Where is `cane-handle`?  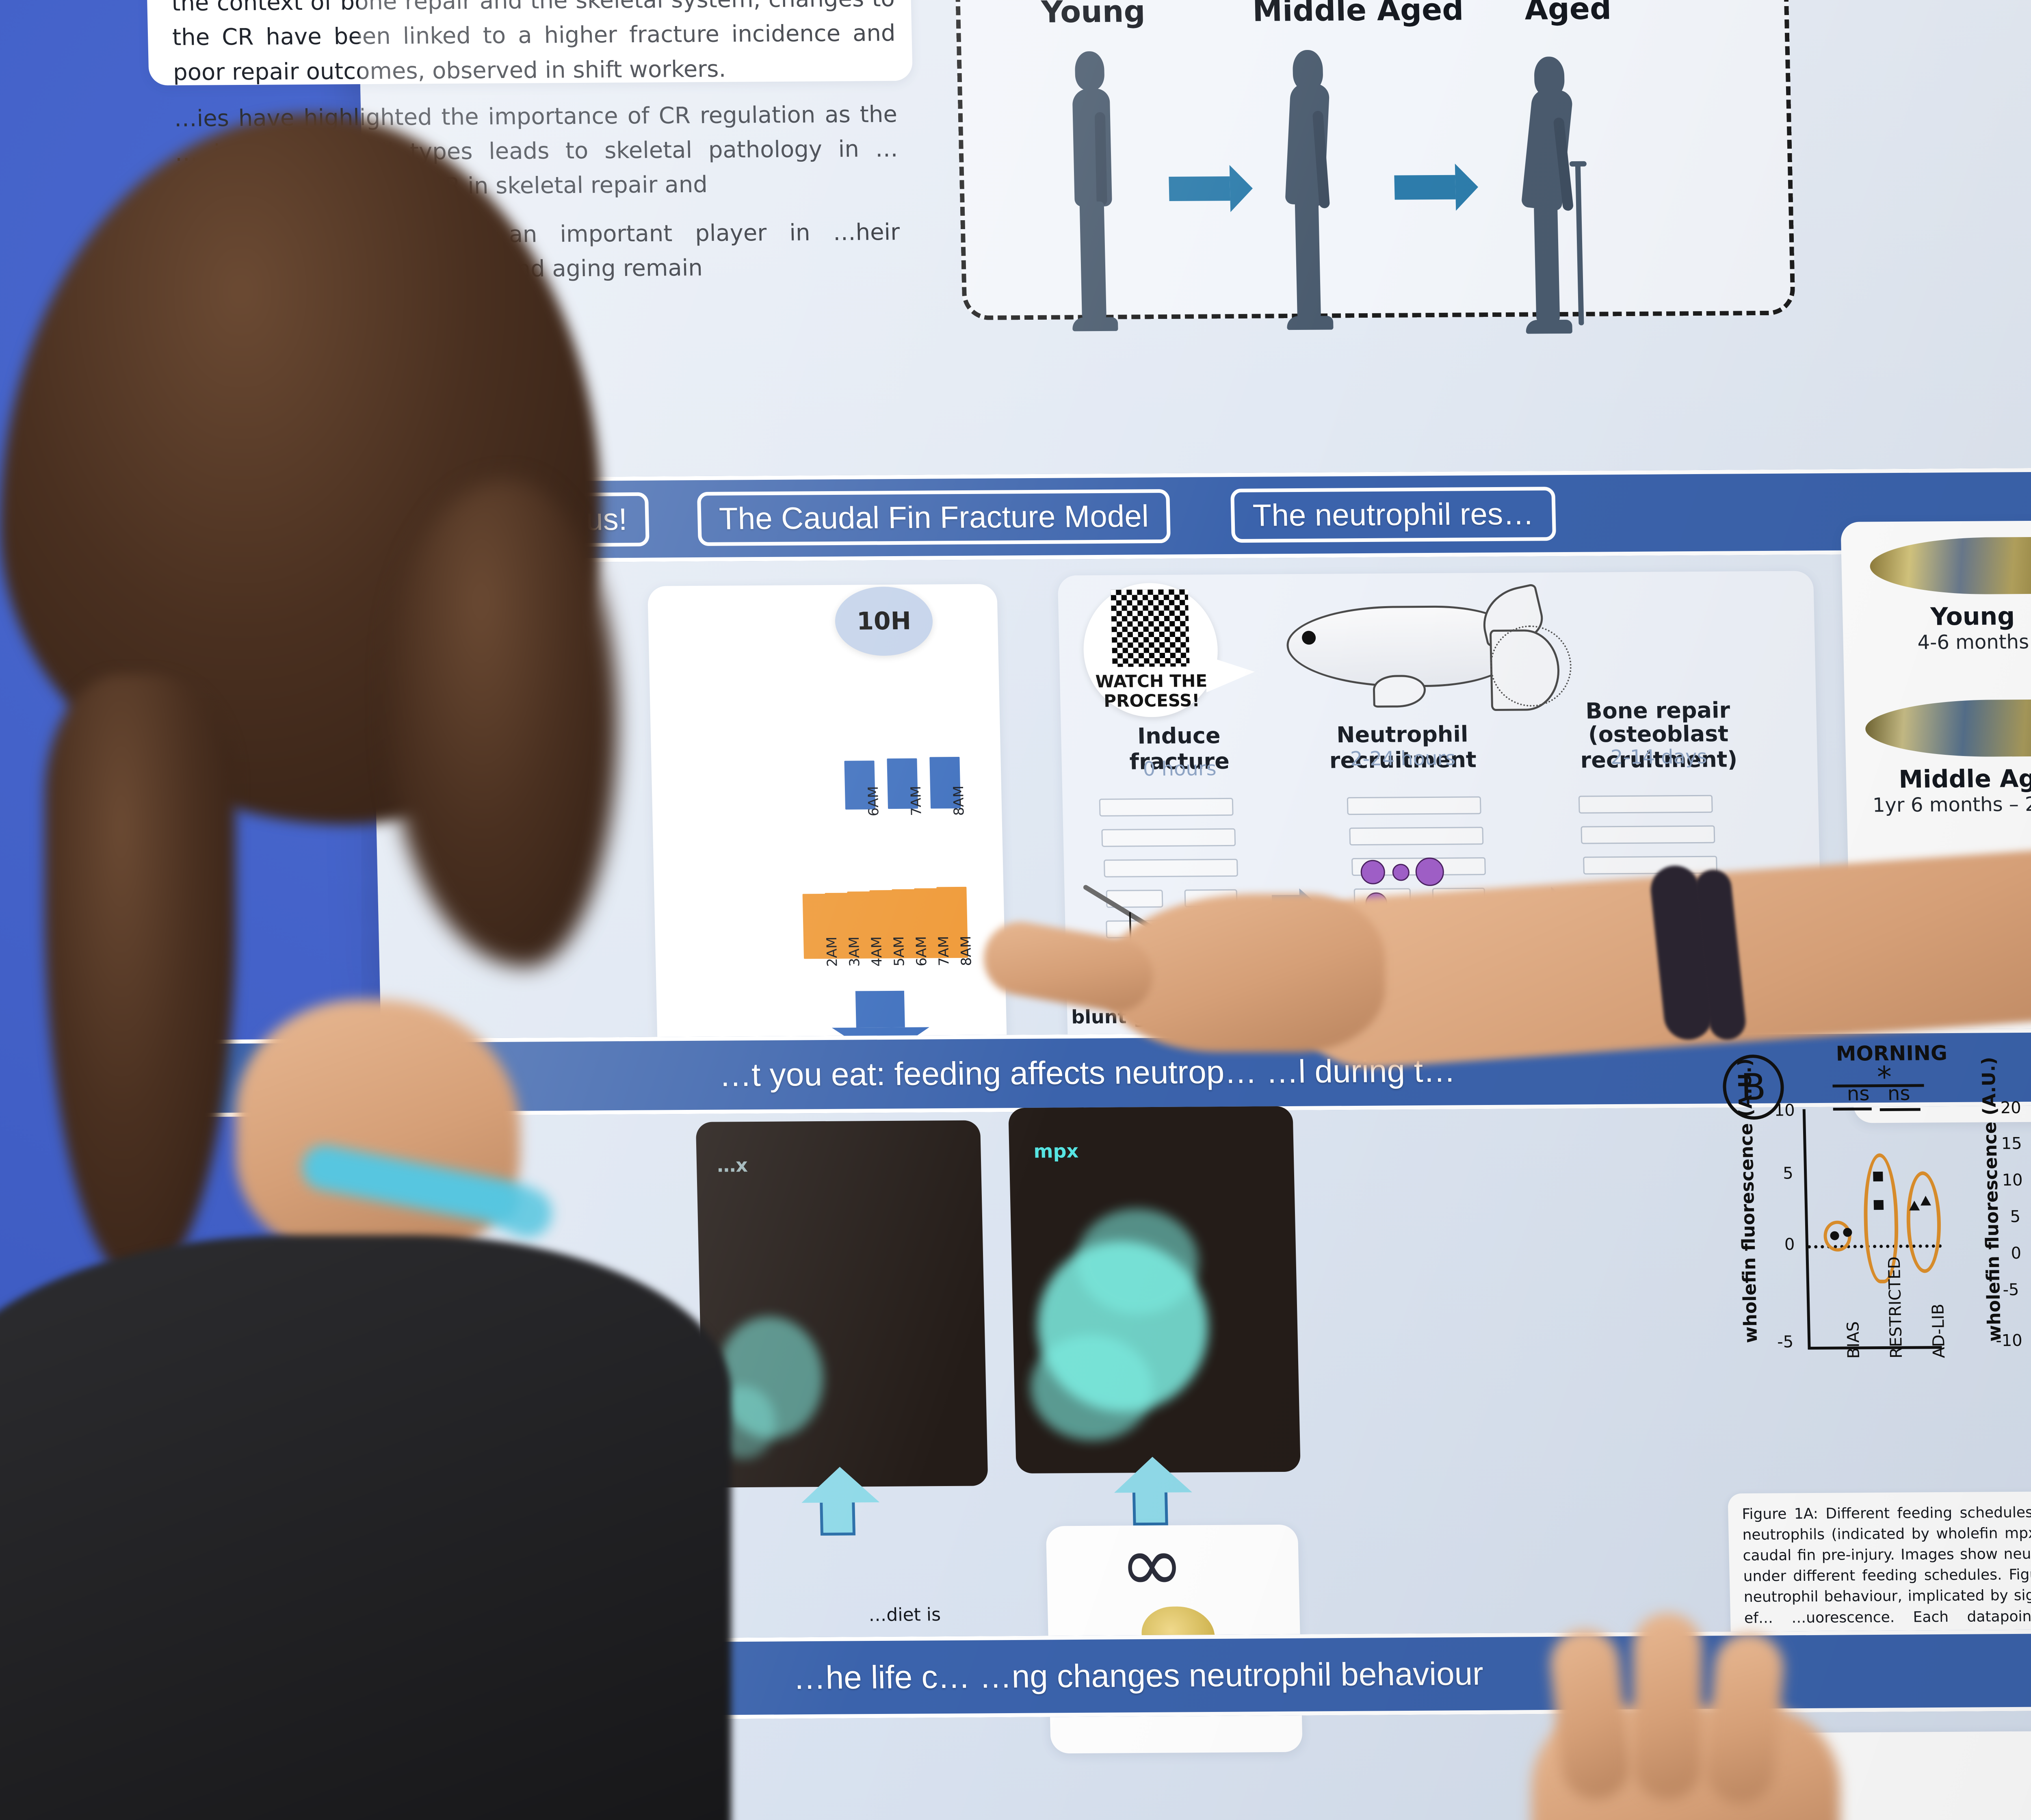 cane-handle is located at coordinates (1578, 164).